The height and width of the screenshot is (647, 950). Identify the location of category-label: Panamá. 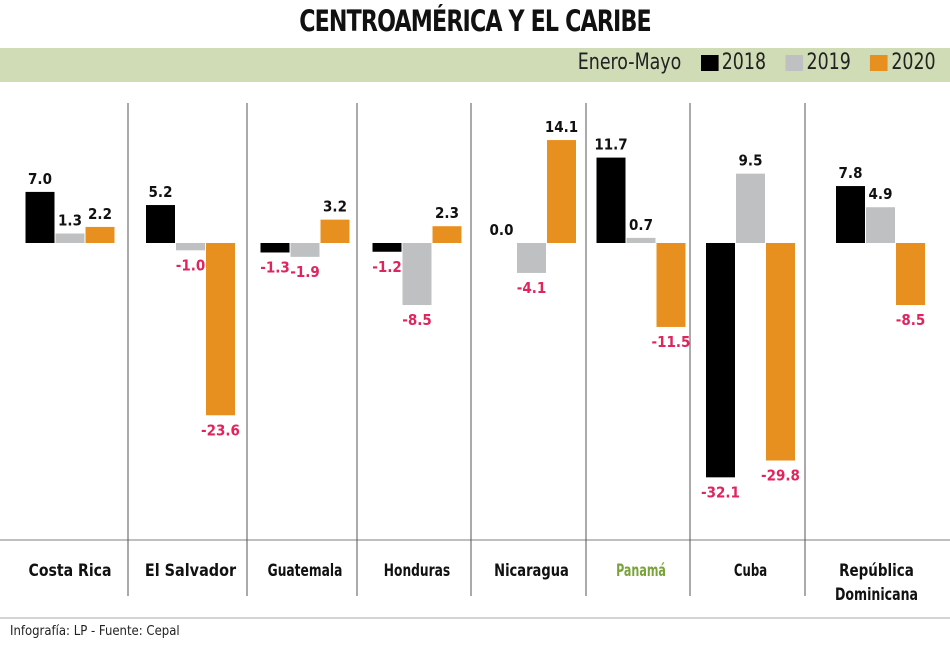
(641, 571).